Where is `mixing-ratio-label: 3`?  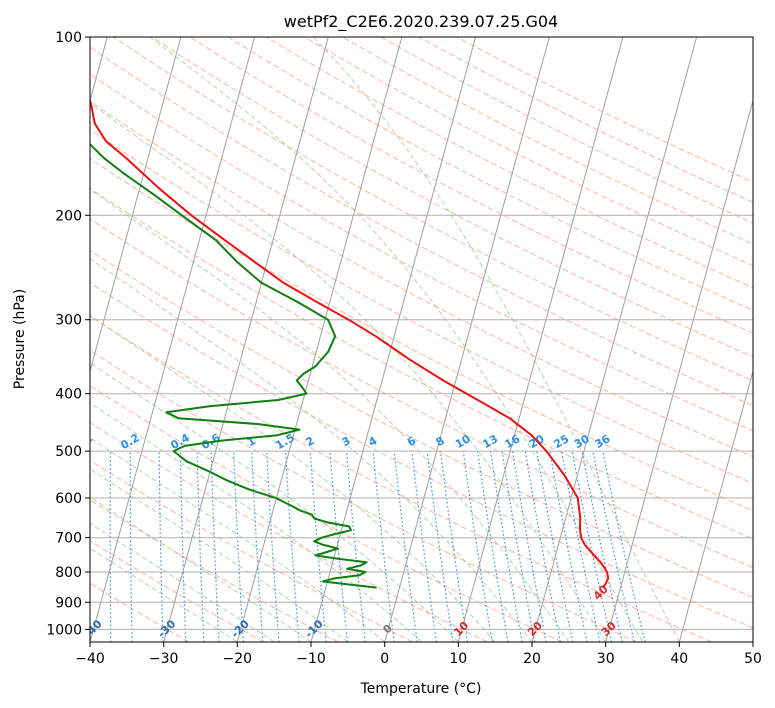 mixing-ratio-label: 3 is located at coordinates (346, 441).